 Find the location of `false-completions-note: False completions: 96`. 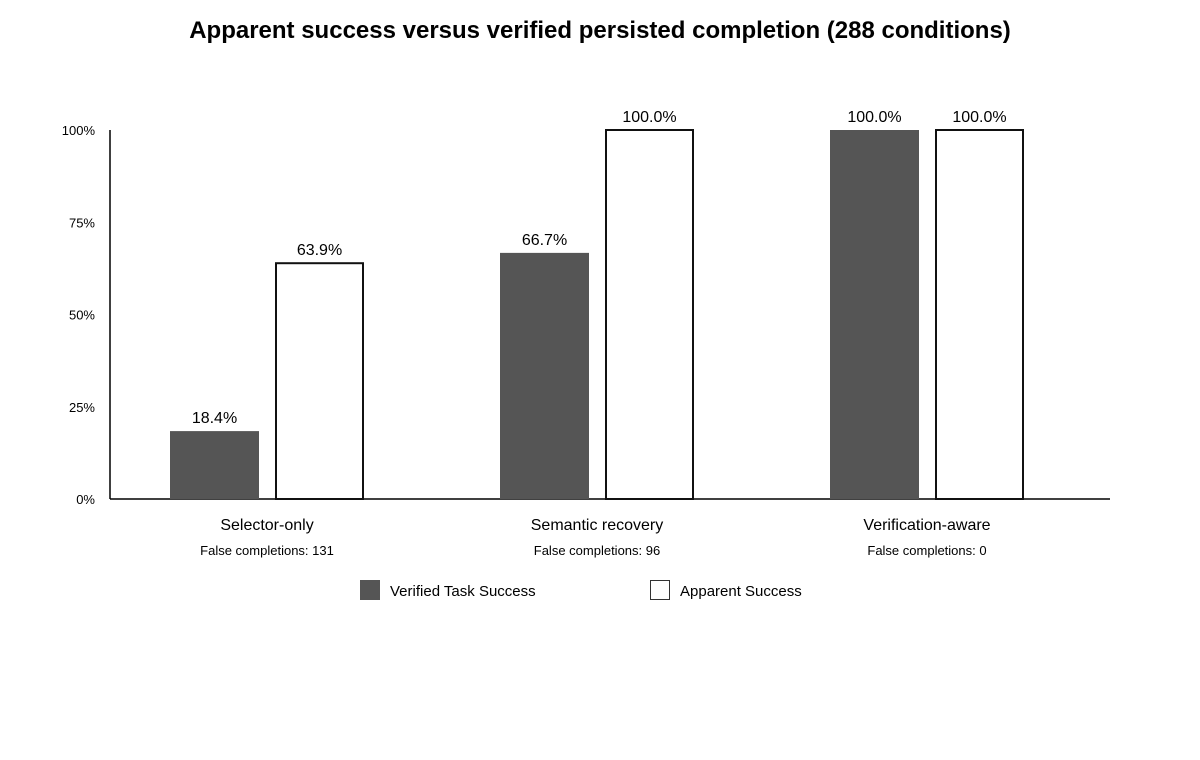

false-completions-note: False completions: 96 is located at coordinates (597, 550).